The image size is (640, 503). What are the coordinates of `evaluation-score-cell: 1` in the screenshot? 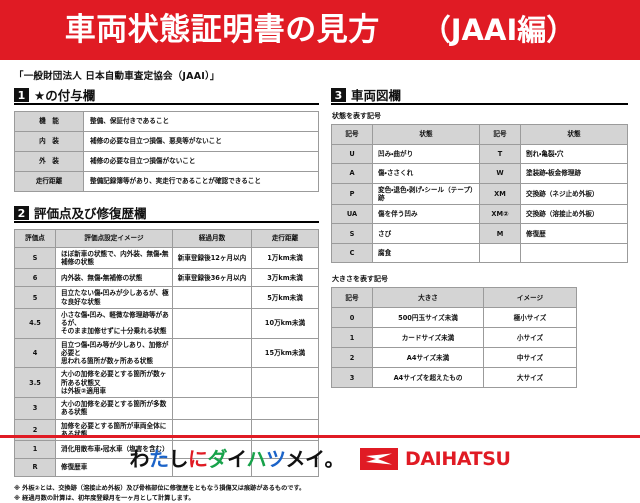 It's located at (35, 449).